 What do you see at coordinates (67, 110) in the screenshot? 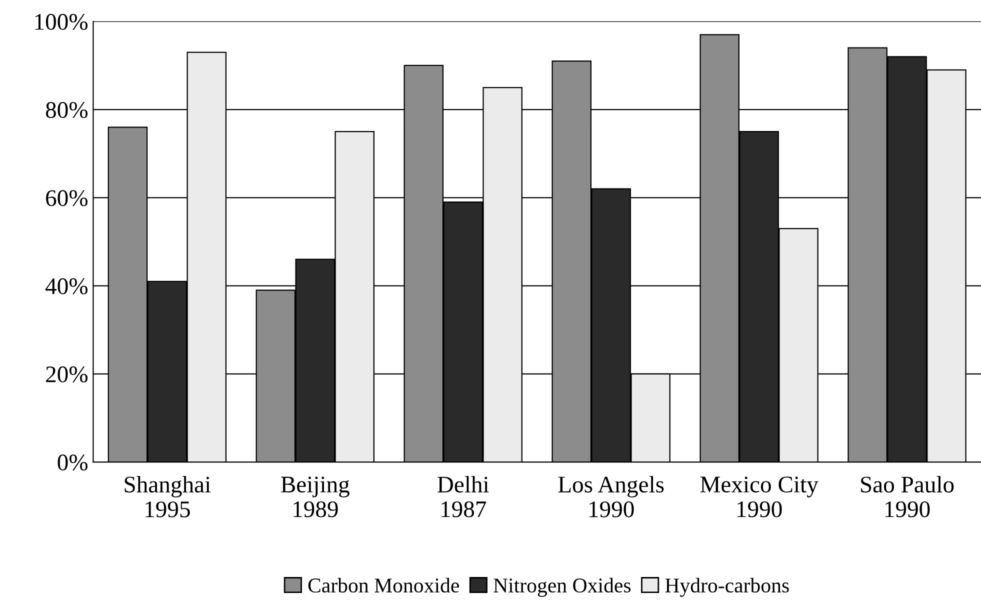
I see `y-tick-label: 80%` at bounding box center [67, 110].